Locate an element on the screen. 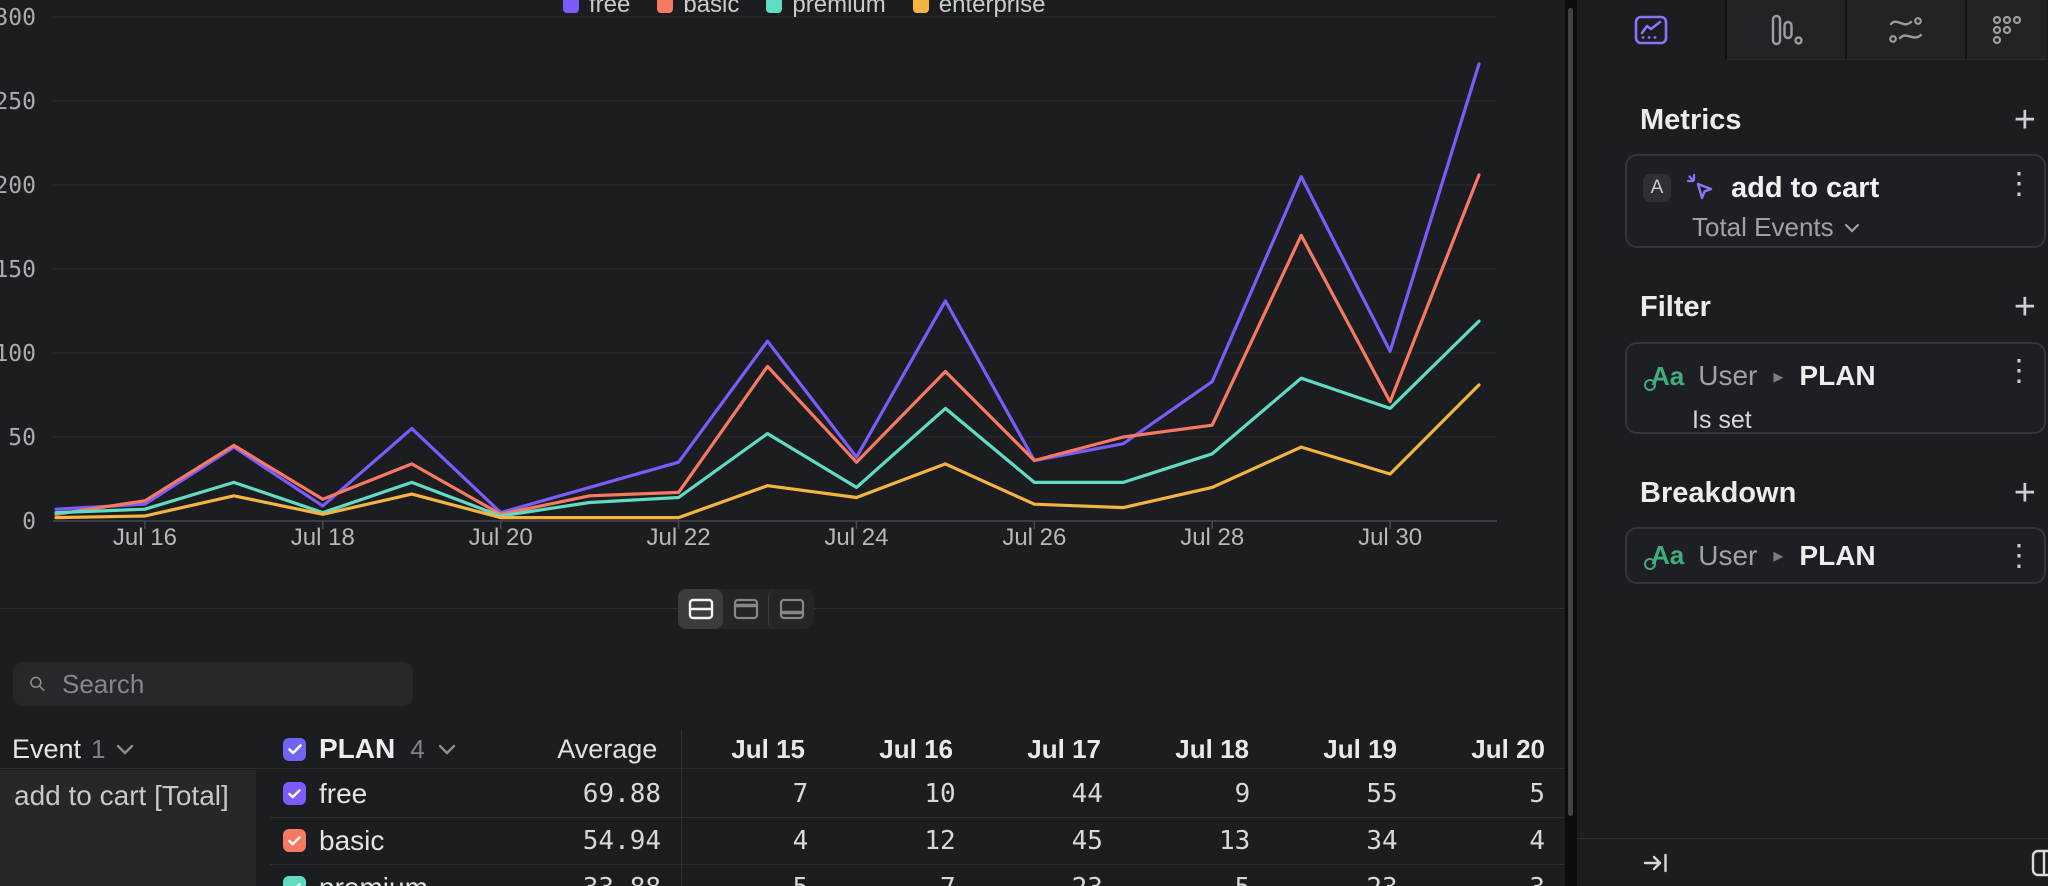 The image size is (2048, 886). open-panel-icon is located at coordinates (2039, 863).